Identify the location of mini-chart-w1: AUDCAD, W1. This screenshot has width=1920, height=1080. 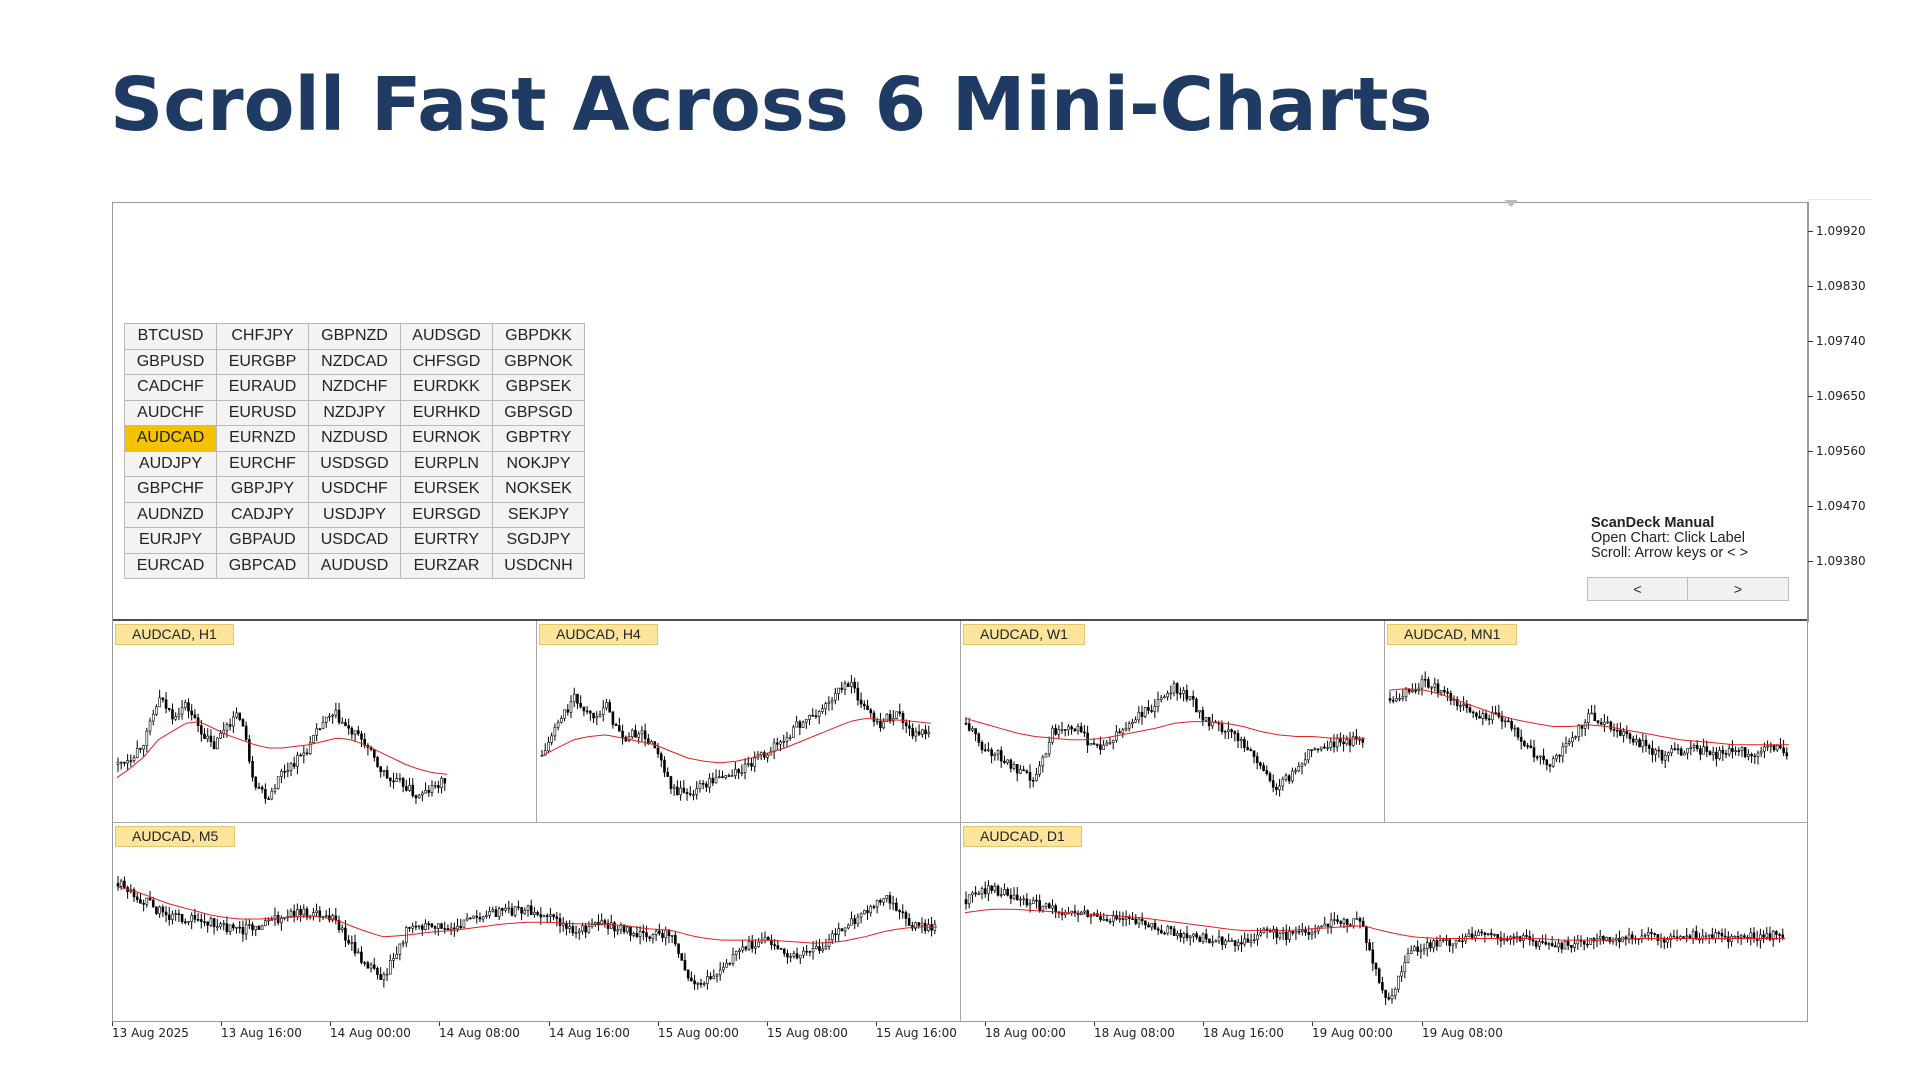
(1172, 721).